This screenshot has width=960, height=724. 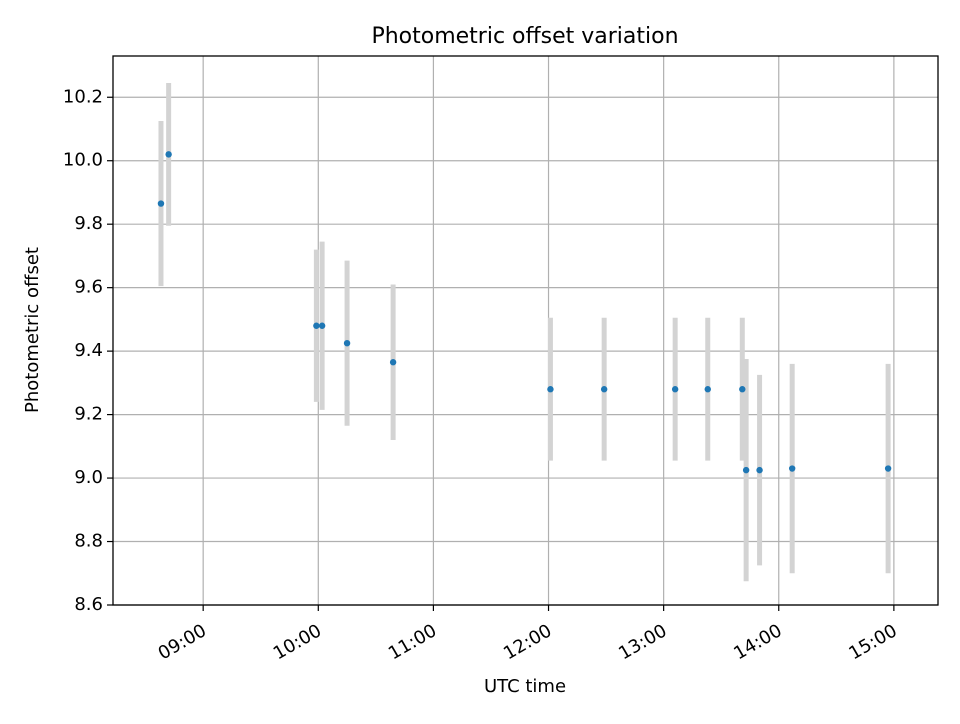 I want to click on y-tick-label: 9.2, so click(x=88, y=414).